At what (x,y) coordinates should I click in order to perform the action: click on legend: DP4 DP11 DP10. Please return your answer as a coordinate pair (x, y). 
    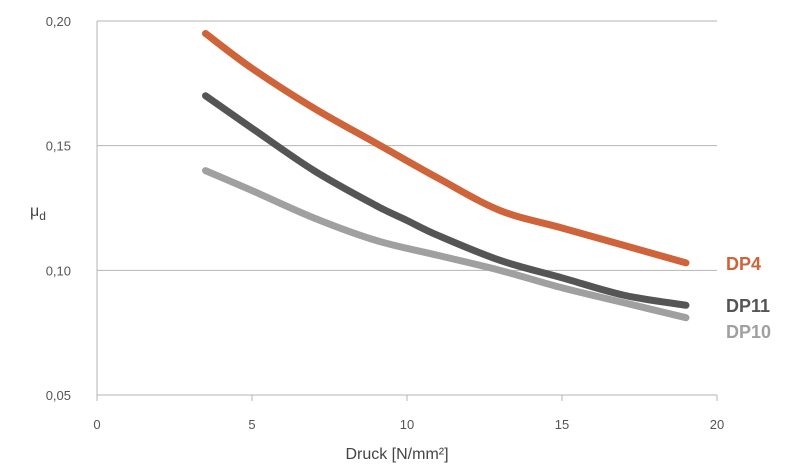
    Looking at the image, I should click on (748, 298).